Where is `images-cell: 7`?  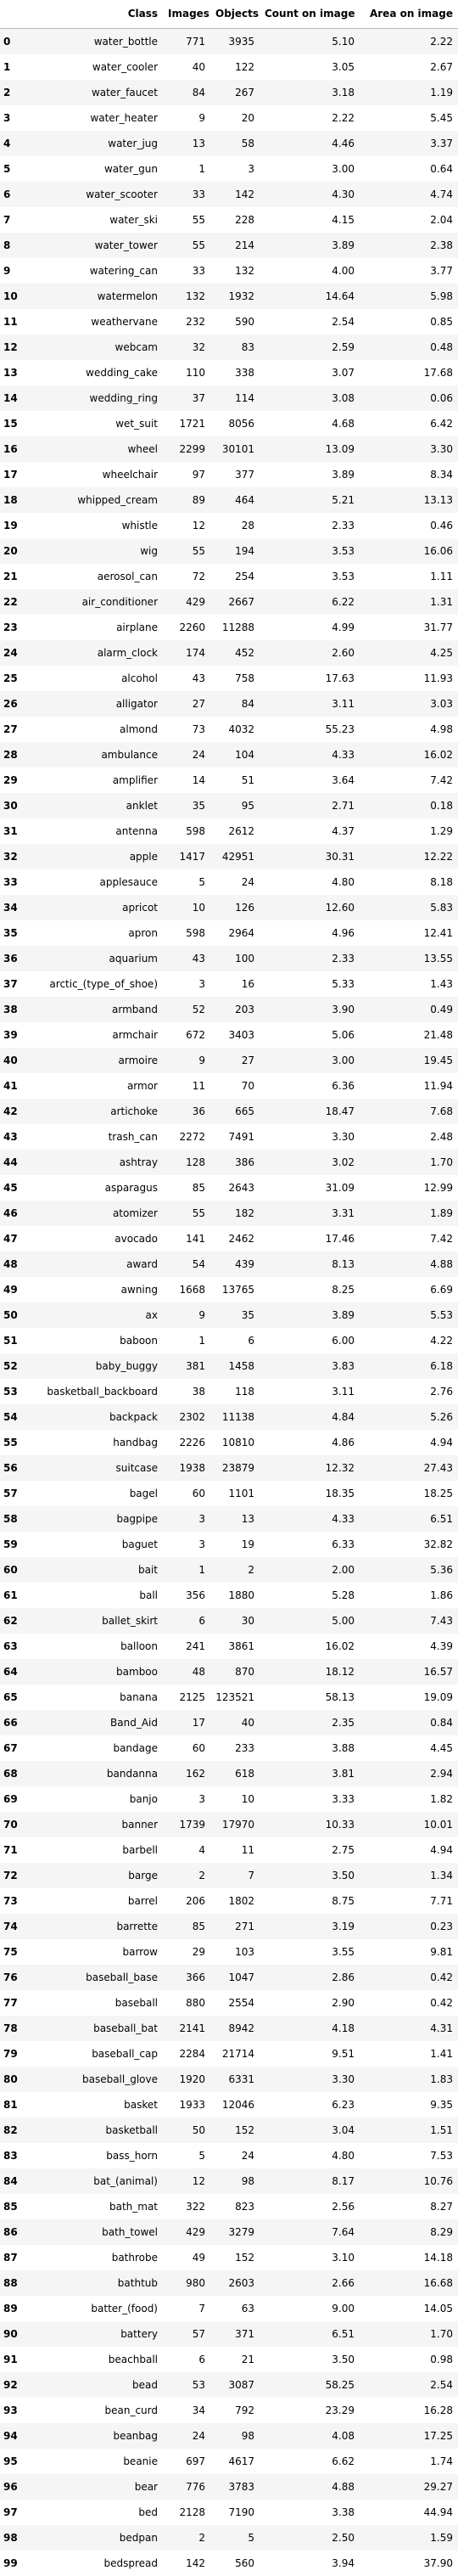 images-cell: 7 is located at coordinates (186, 2308).